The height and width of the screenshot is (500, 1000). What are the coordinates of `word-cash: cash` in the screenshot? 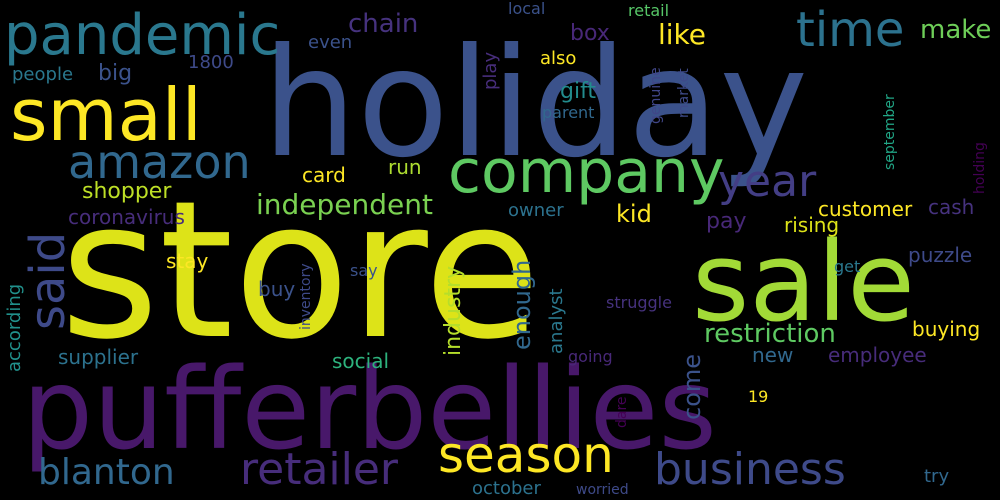 It's located at (951, 207).